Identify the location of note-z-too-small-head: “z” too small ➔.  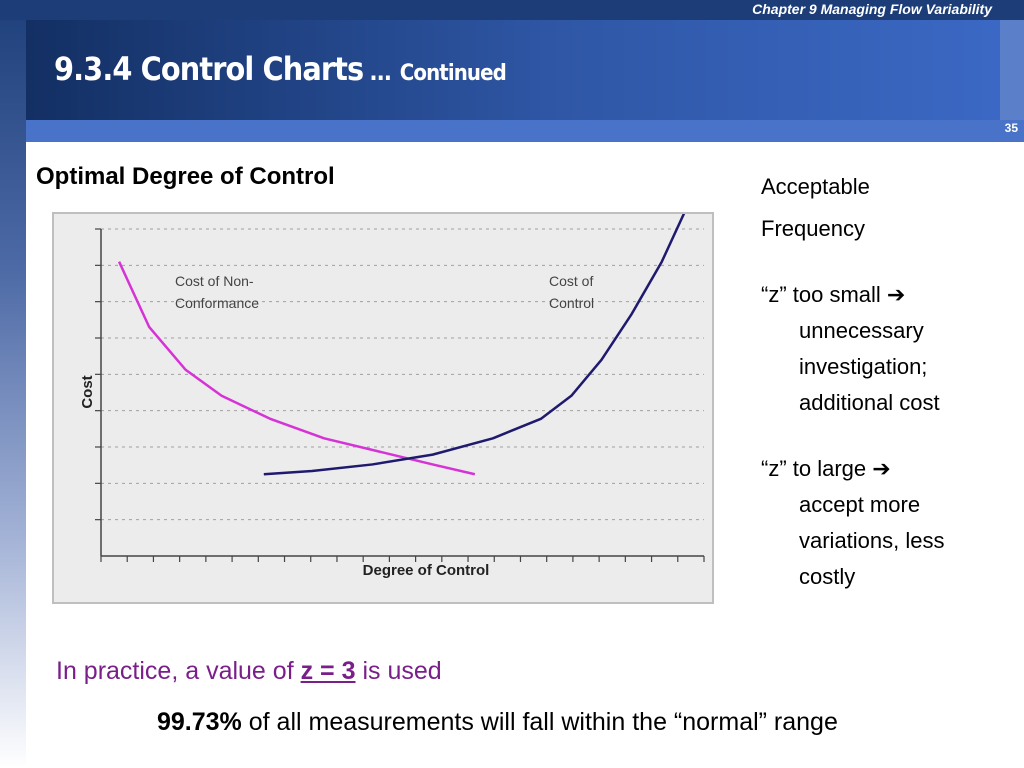
(881, 295).